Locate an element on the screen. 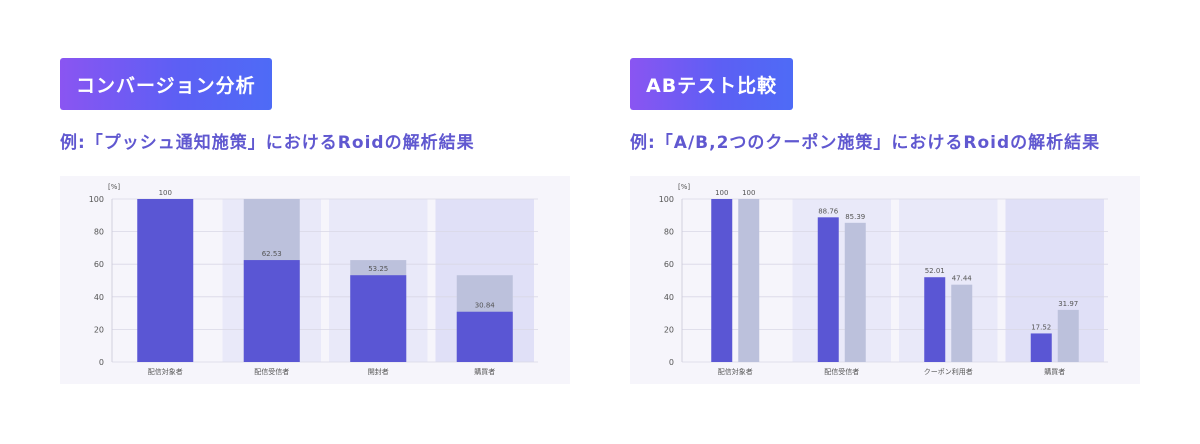  data-label: 53.25 is located at coordinates (378, 269).